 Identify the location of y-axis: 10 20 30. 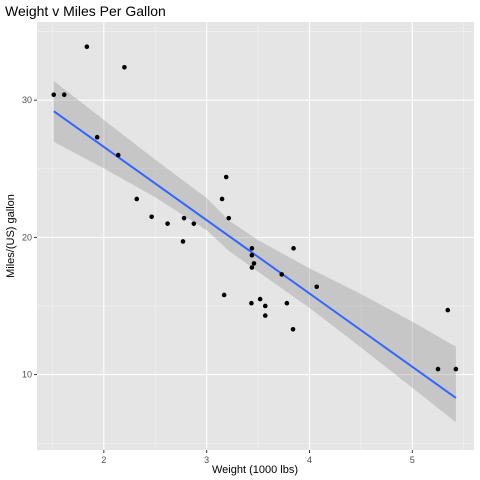
(29, 237).